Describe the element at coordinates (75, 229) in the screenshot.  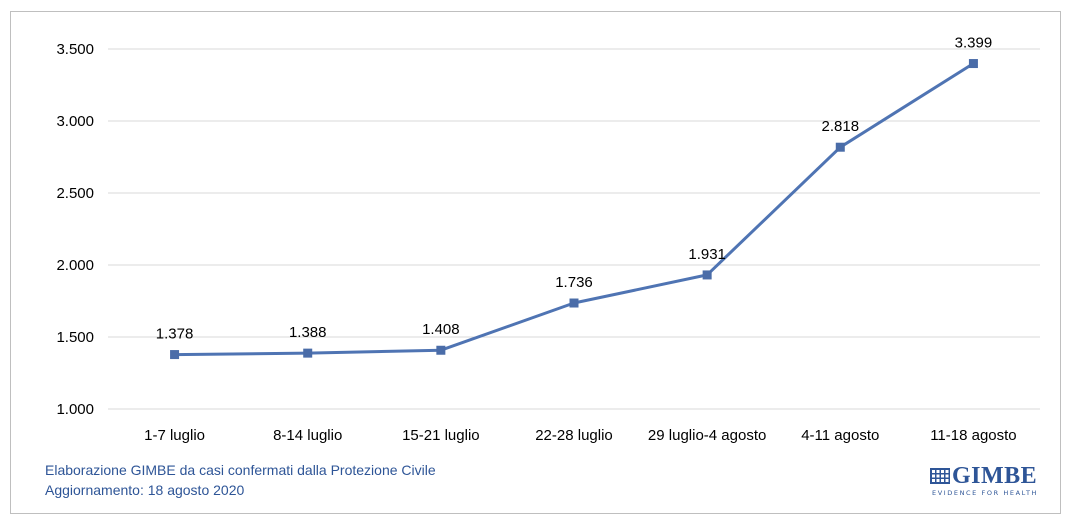
I see `y-axis-tick-labels: 1.000 1.500 2.000 2.500 3.000 3.500` at that location.